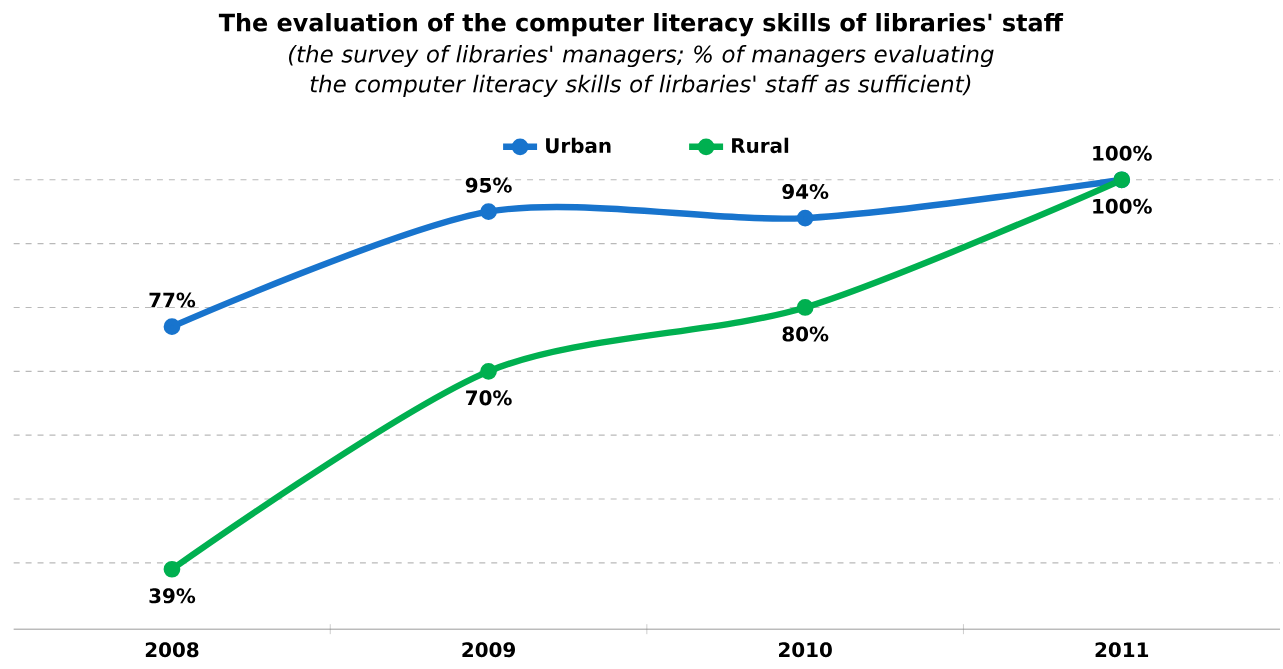 The image size is (1283, 669). I want to click on data-label: 70%, so click(489, 398).